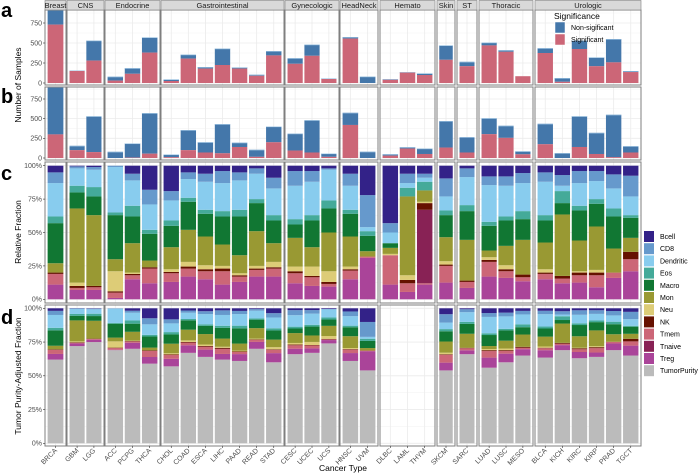 Image resolution: width=698 pixels, height=475 pixels. I want to click on segment-d-UVM-Mon, so click(367, 349).